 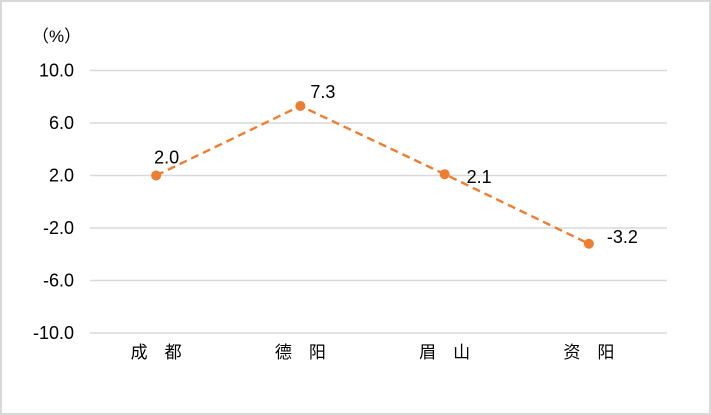 I want to click on x-category-label: 成 都, so click(x=156, y=353).